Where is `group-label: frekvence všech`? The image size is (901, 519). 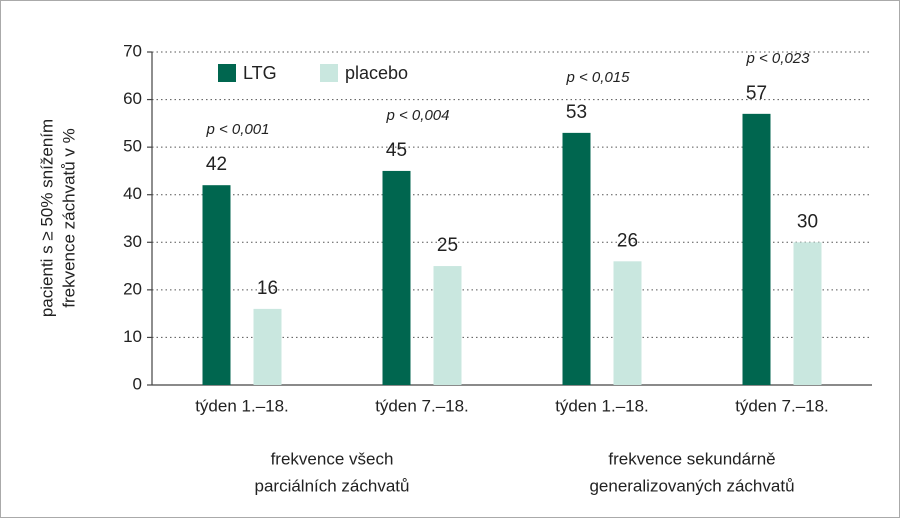
group-label: frekvence všech is located at coordinates (332, 458).